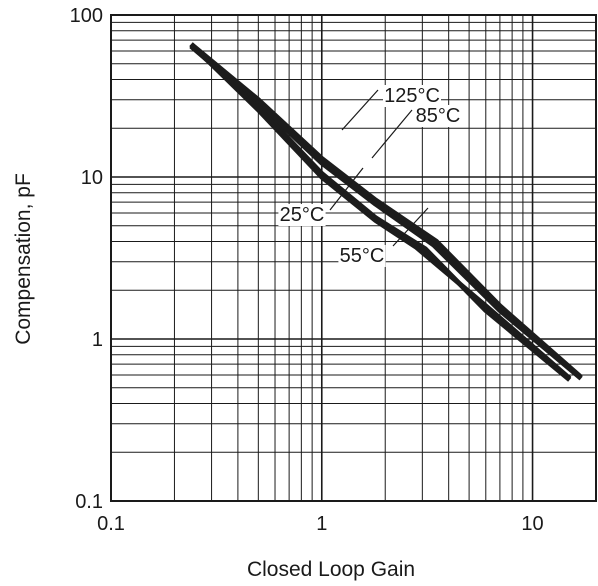 The height and width of the screenshot is (586, 598). I want to click on y-tick-label: 10, so click(92, 178).